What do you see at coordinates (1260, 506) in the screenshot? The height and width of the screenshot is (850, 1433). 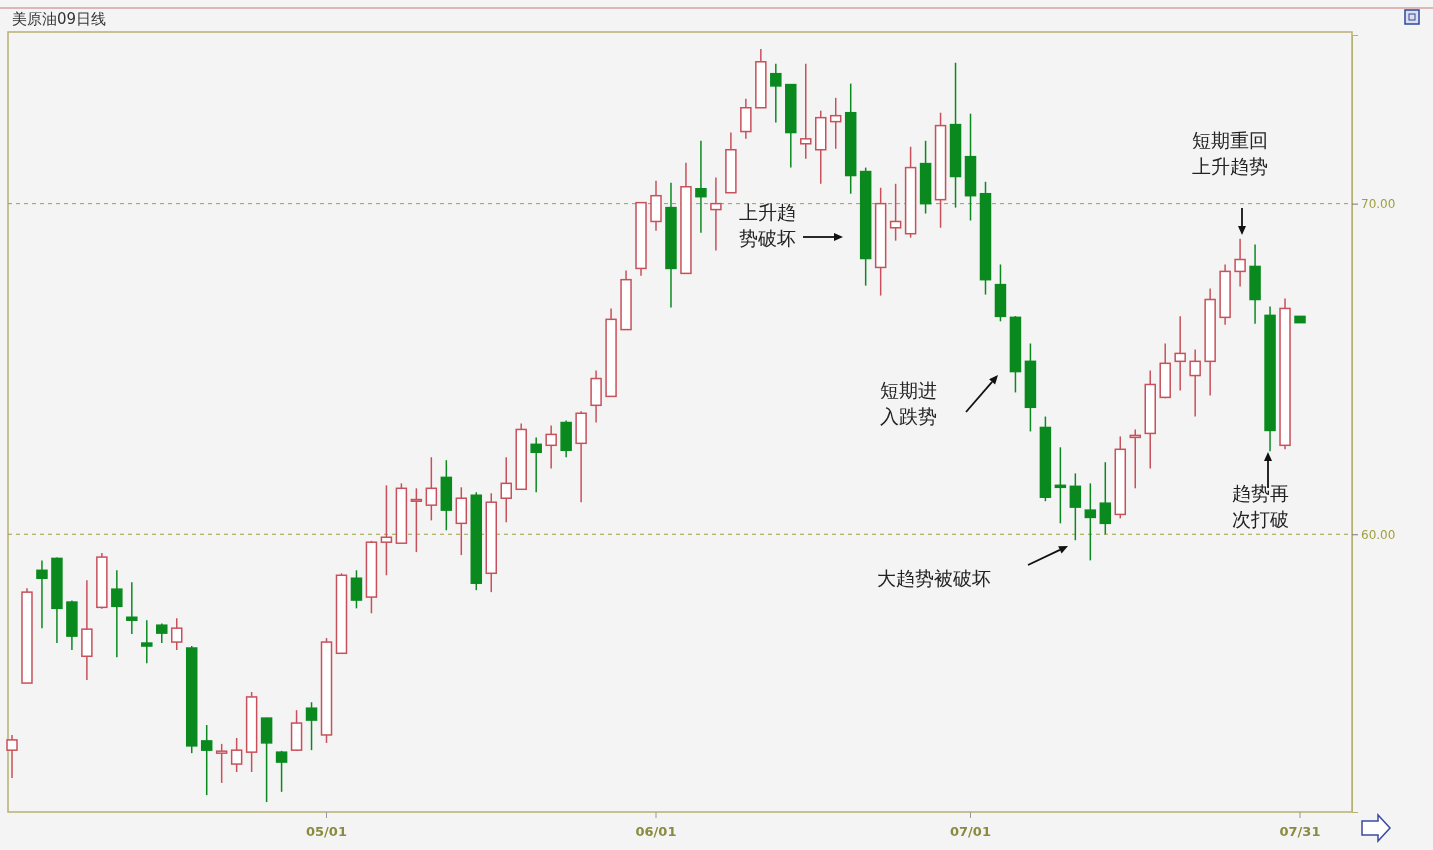 I see `annotation: 趋势再次打破` at bounding box center [1260, 506].